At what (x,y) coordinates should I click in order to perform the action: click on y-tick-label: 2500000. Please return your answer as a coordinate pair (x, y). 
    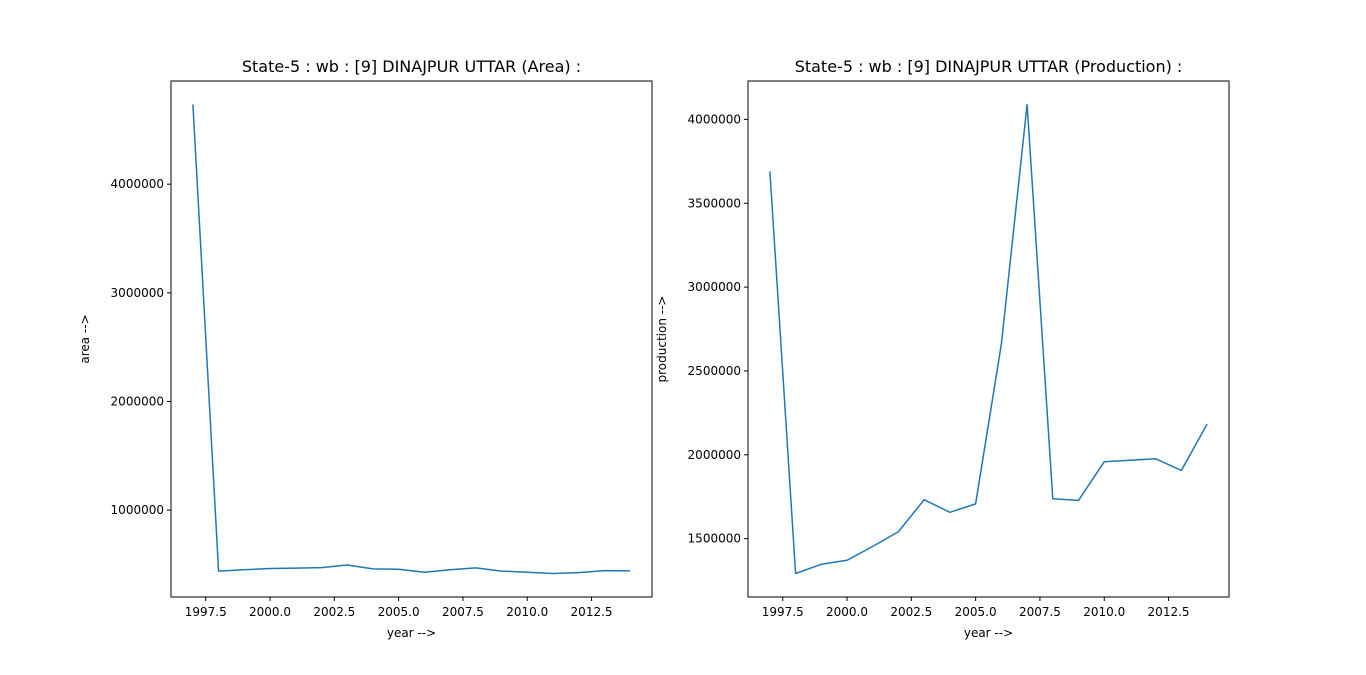
    Looking at the image, I should click on (714, 371).